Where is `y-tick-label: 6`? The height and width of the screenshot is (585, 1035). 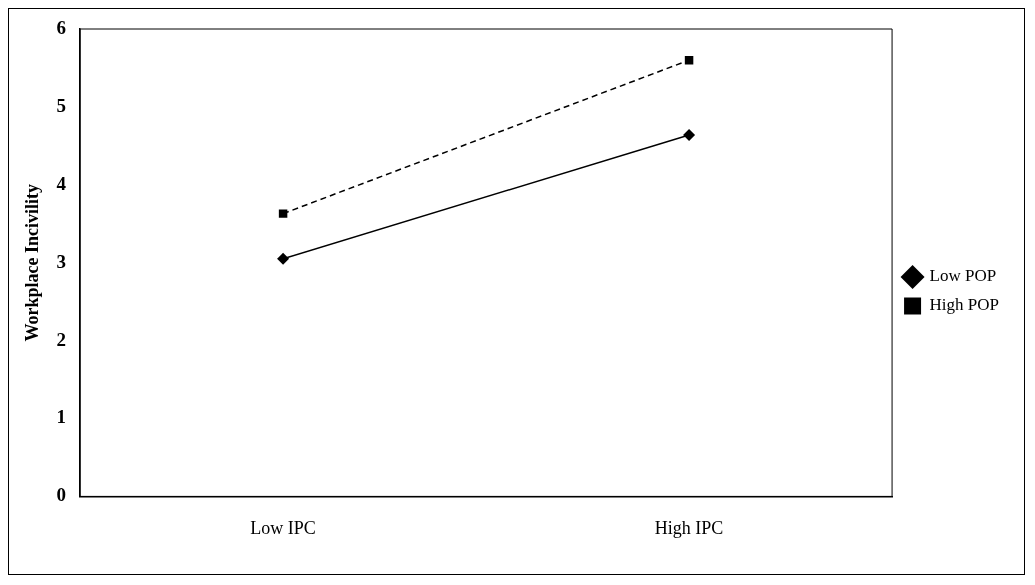 y-tick-label: 6 is located at coordinates (61, 27).